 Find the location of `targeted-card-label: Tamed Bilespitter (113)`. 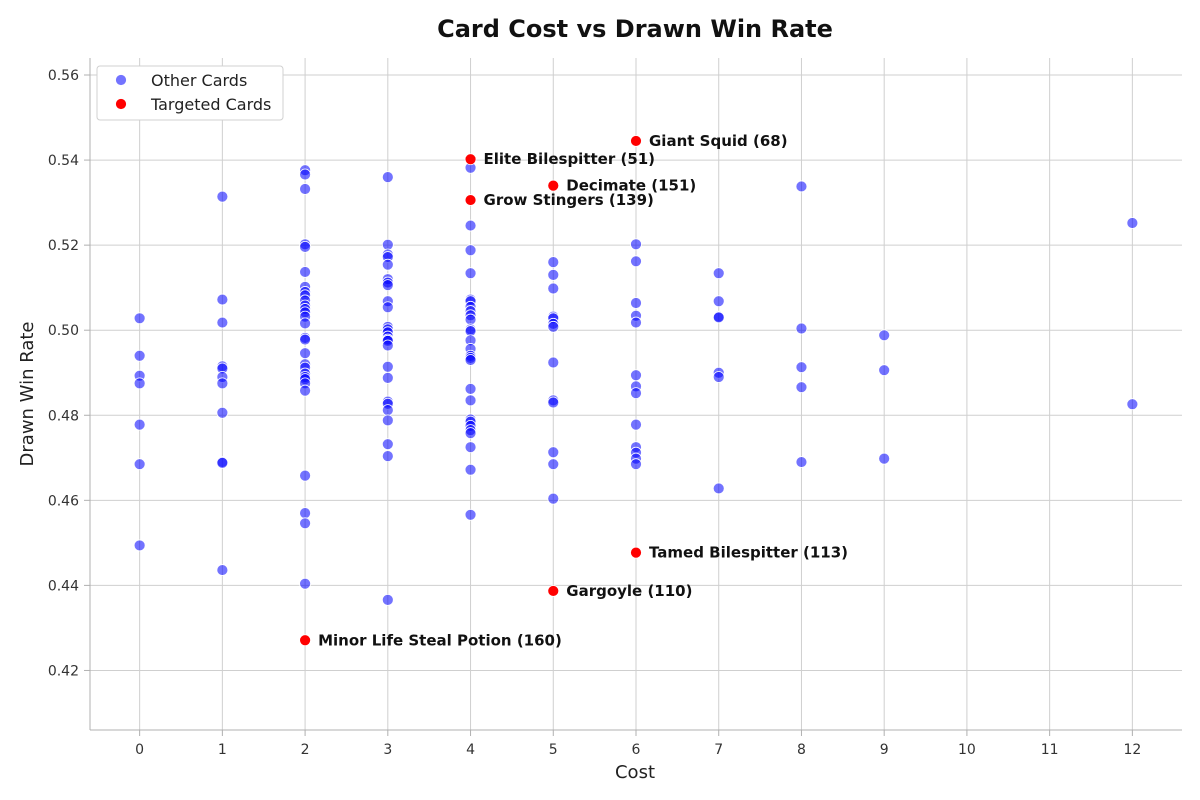

targeted-card-label: Tamed Bilespitter (113) is located at coordinates (748, 553).